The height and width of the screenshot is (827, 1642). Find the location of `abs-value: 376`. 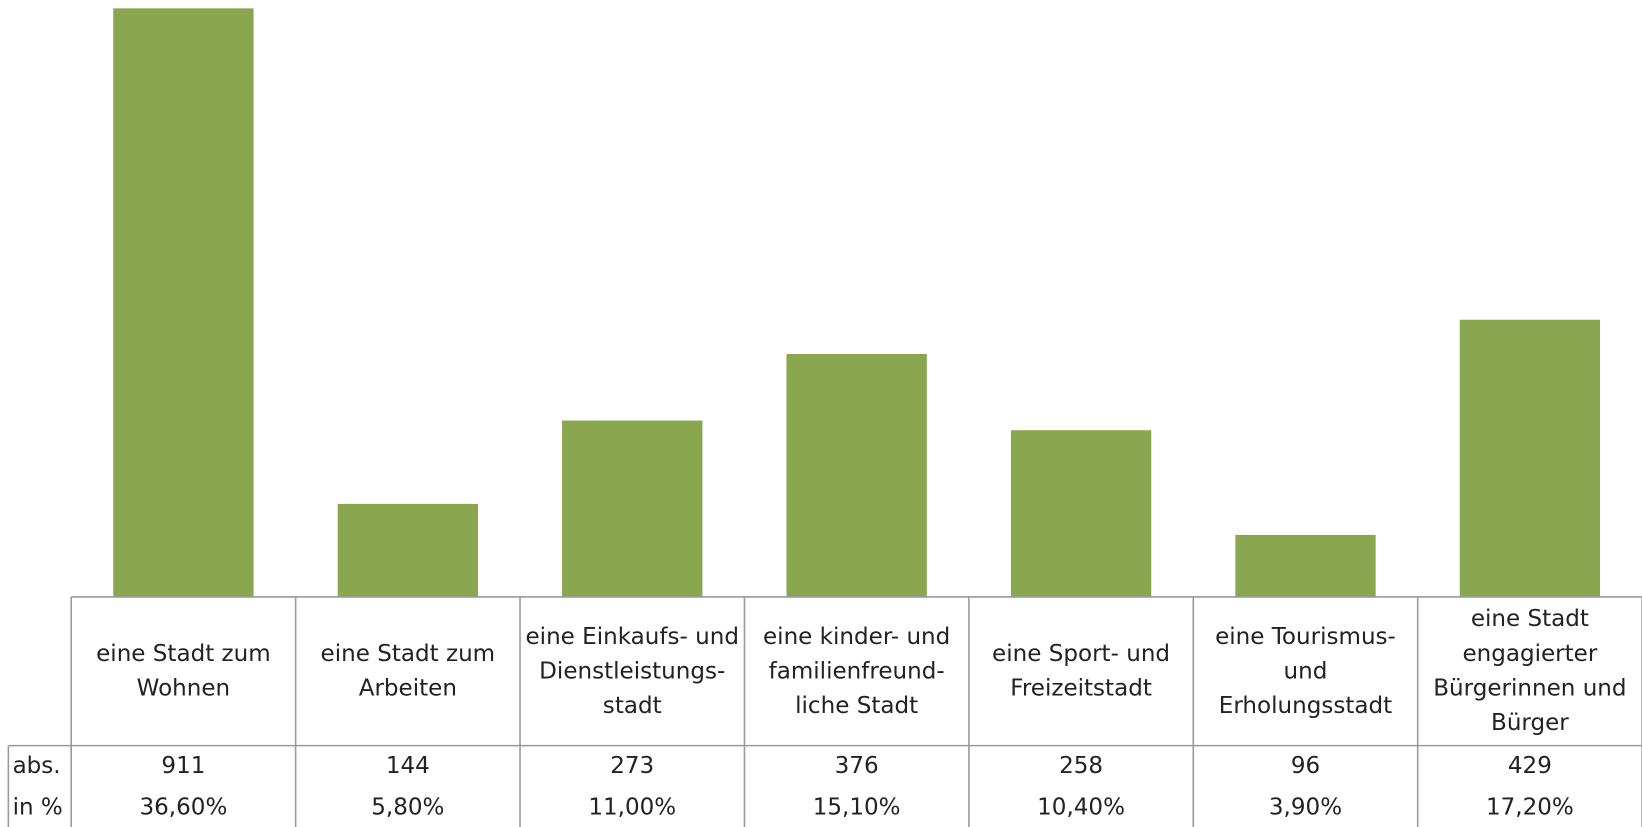

abs-value: 376 is located at coordinates (856, 765).